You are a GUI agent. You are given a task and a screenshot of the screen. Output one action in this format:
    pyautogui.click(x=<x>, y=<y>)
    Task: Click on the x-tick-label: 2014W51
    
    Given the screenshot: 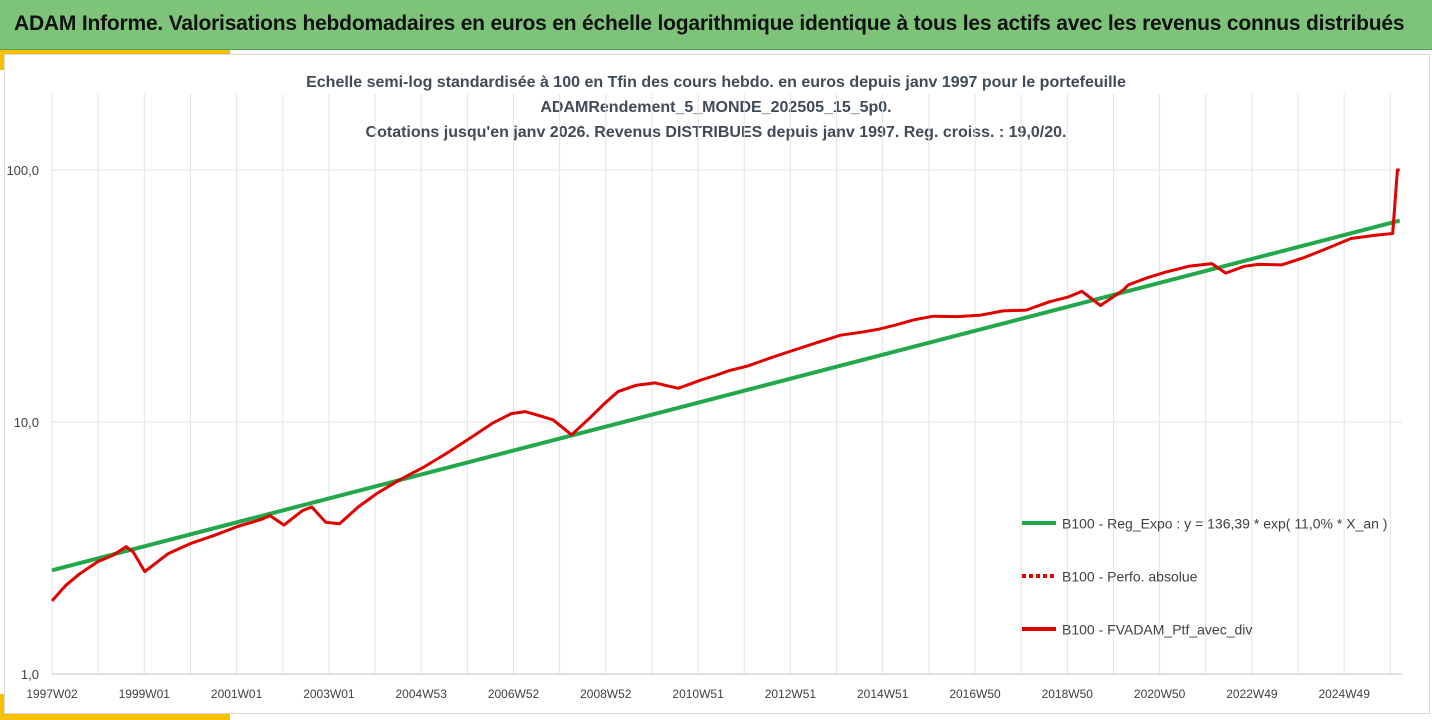 What is the action you would take?
    pyautogui.click(x=883, y=694)
    